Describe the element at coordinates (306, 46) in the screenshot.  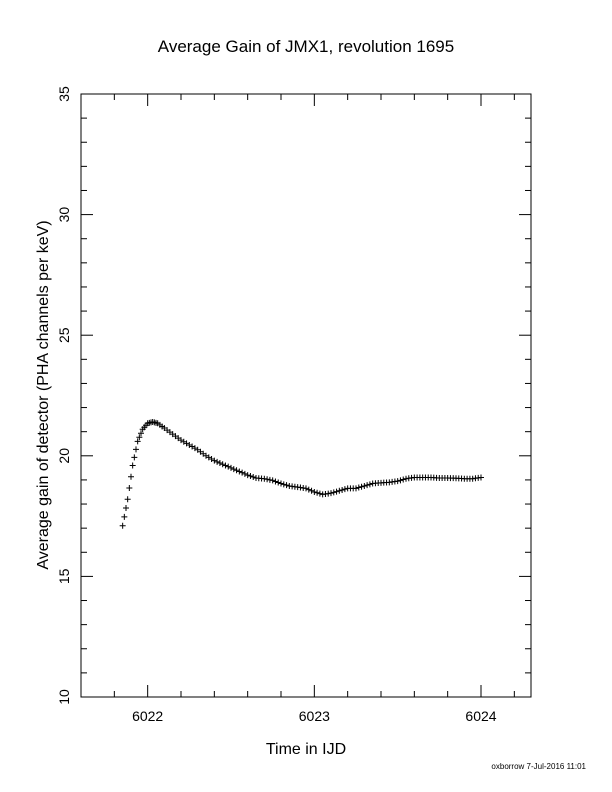
I see `chart-title: Average Gain of JMX1, revolution 1695` at that location.